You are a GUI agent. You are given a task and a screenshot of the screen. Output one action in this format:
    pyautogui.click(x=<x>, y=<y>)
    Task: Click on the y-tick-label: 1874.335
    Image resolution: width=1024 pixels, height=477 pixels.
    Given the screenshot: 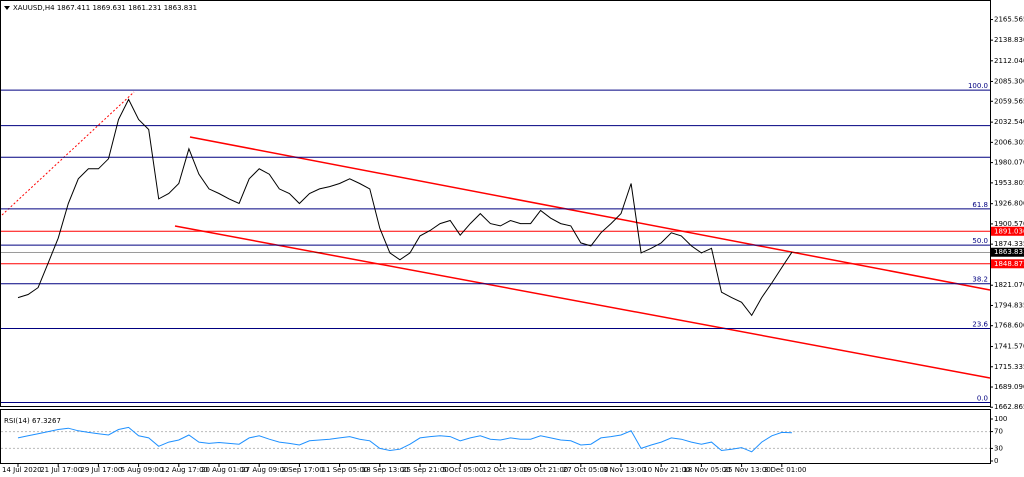 What is the action you would take?
    pyautogui.click(x=1009, y=244)
    